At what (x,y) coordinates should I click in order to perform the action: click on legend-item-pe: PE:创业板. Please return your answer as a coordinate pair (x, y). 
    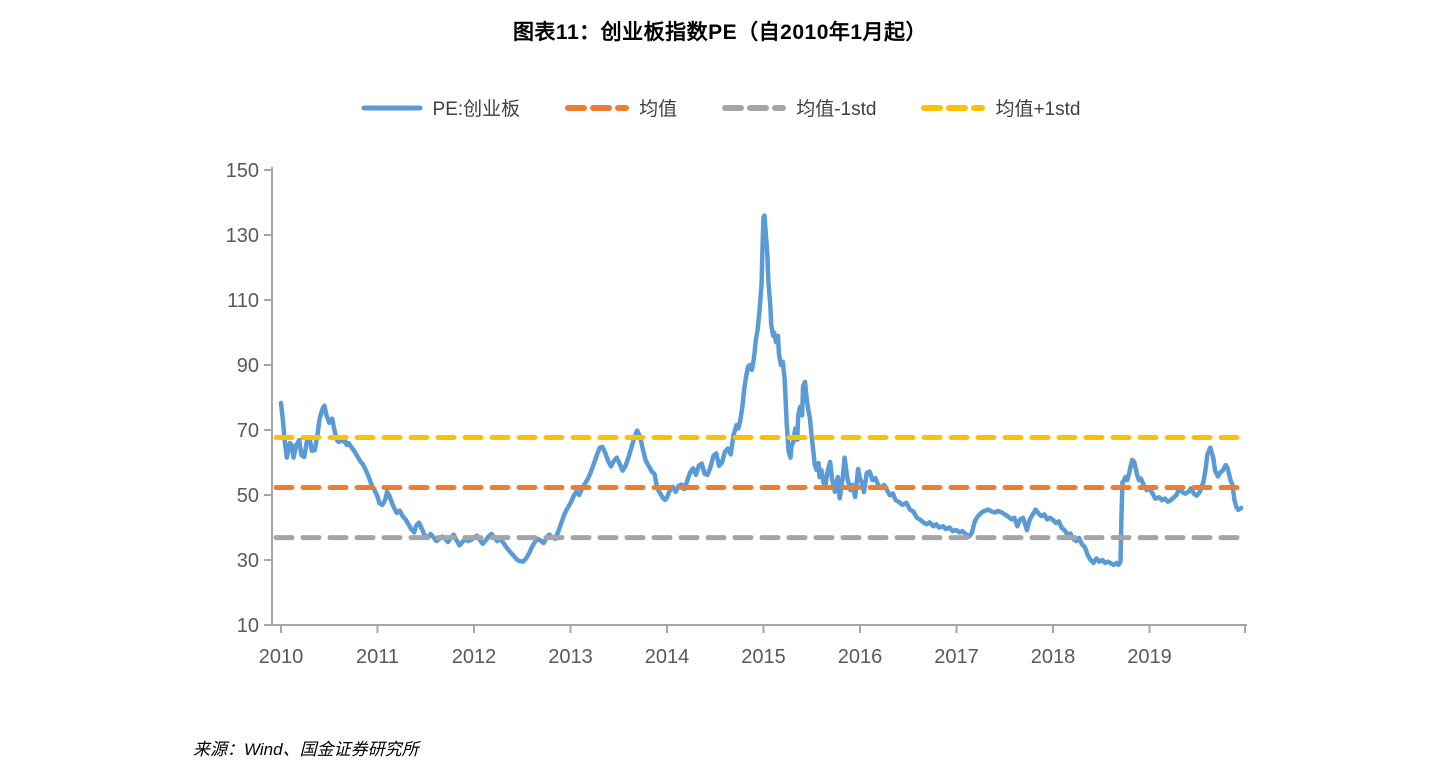
    Looking at the image, I should click on (440, 107).